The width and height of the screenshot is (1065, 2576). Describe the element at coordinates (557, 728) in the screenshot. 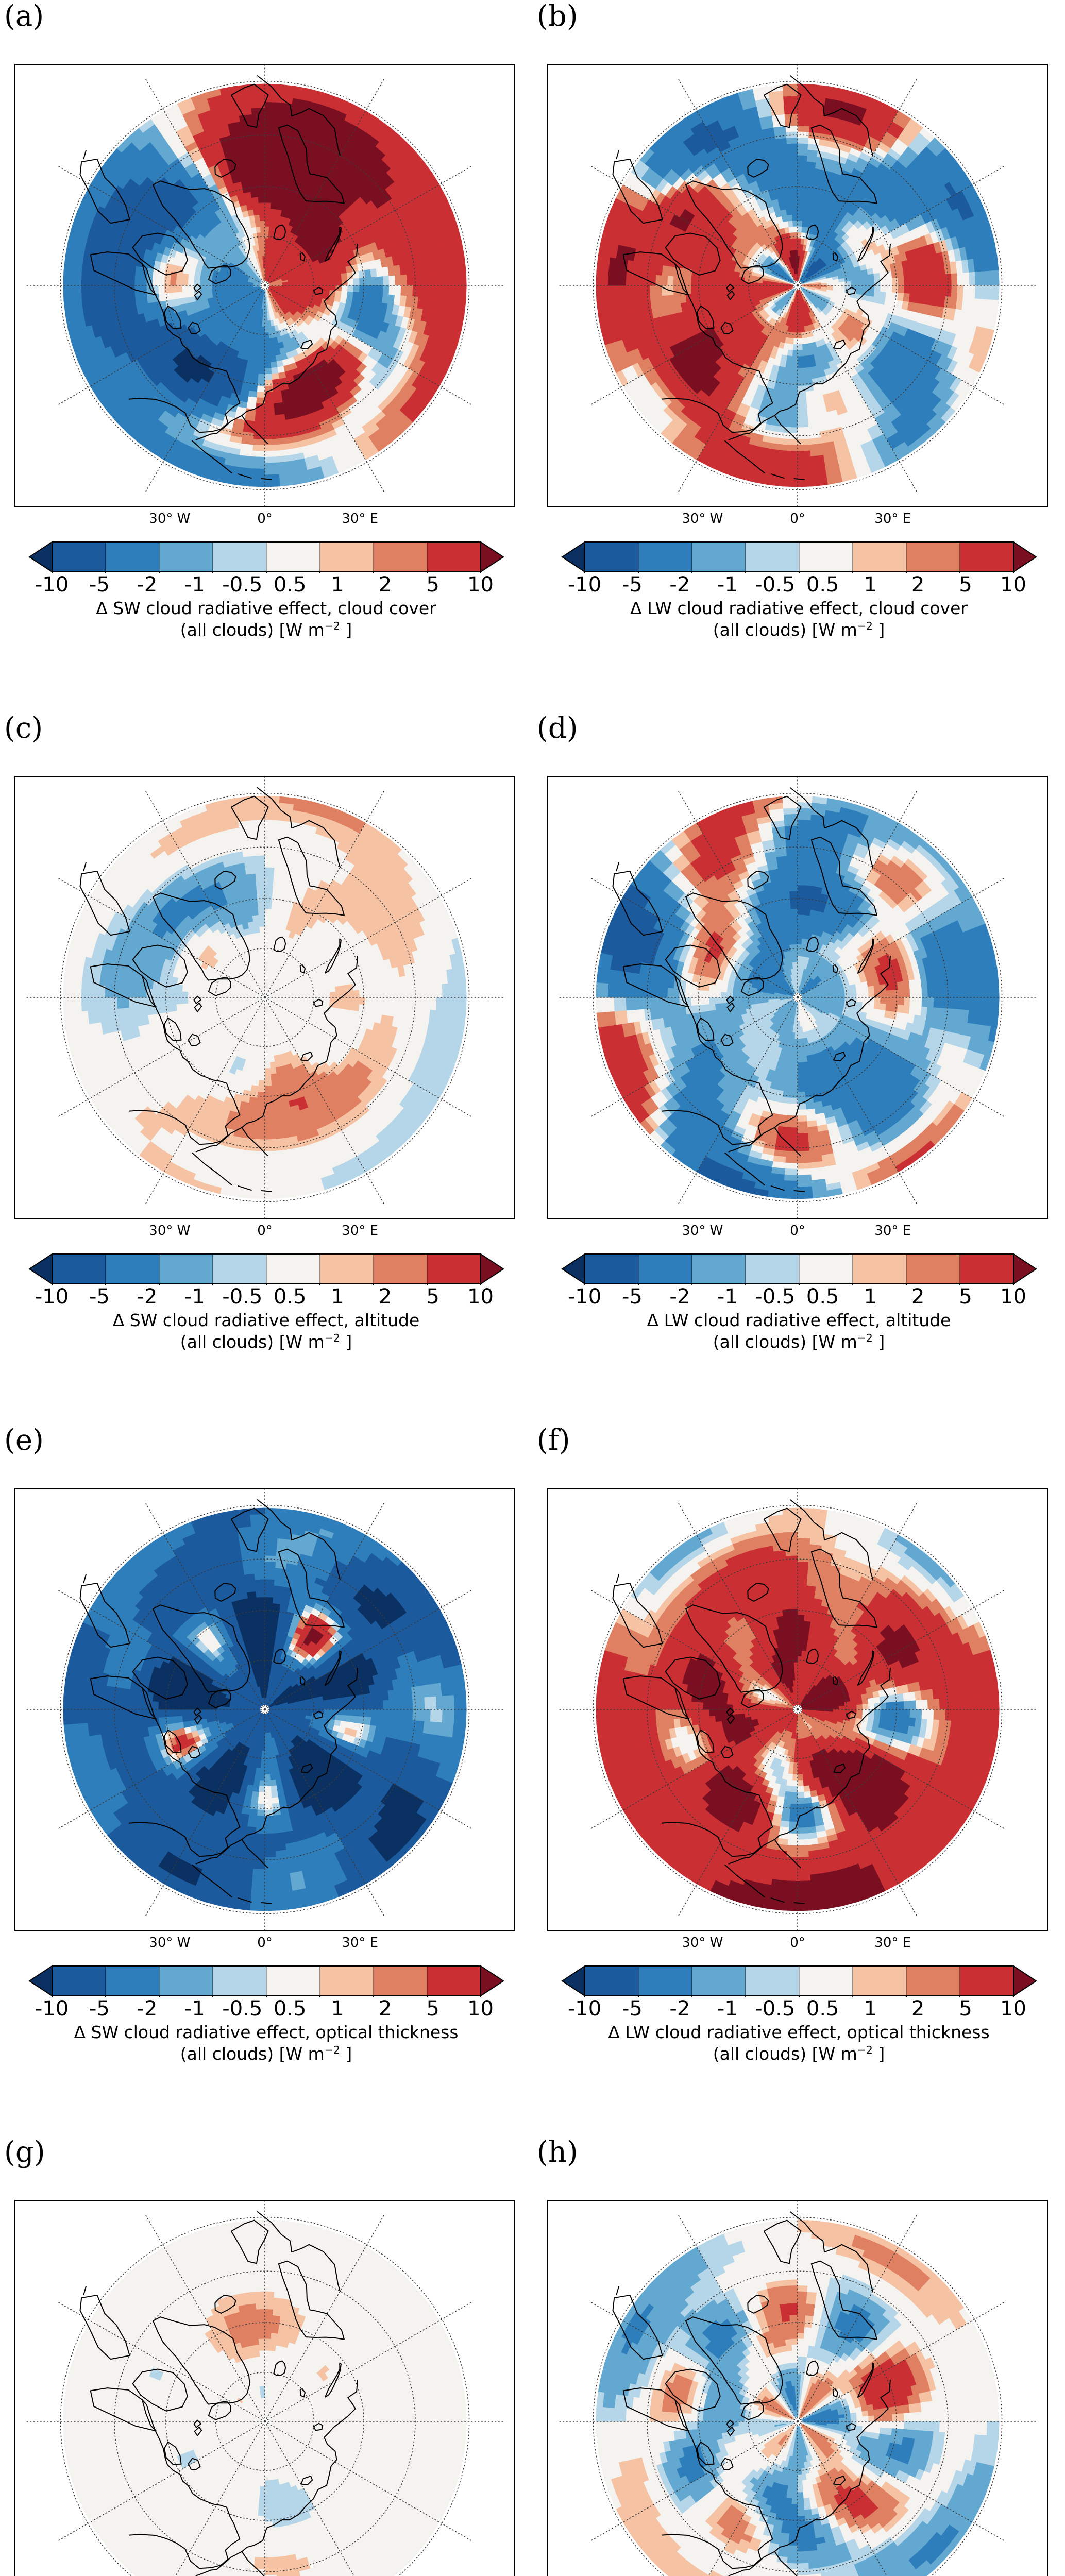

I see `panel-label: (d)` at that location.